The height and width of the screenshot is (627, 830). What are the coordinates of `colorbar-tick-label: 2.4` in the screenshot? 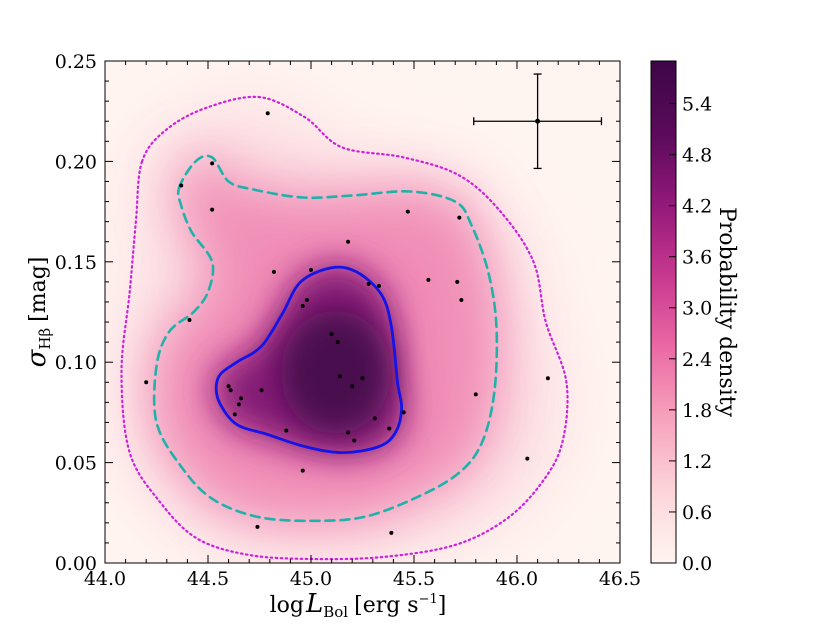 It's located at (697, 360).